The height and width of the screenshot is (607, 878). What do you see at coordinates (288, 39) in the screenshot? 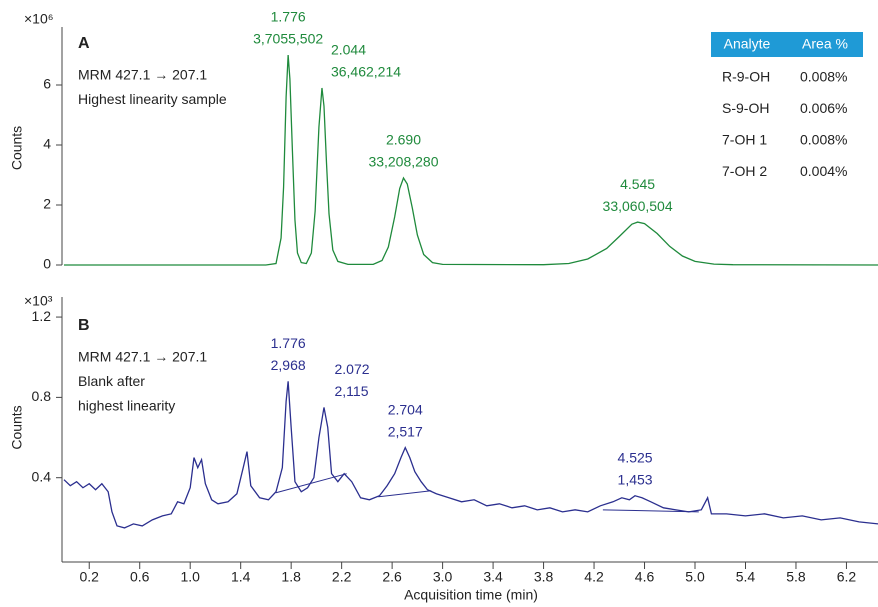
I see `peak-area-label: 3,7055,502` at bounding box center [288, 39].